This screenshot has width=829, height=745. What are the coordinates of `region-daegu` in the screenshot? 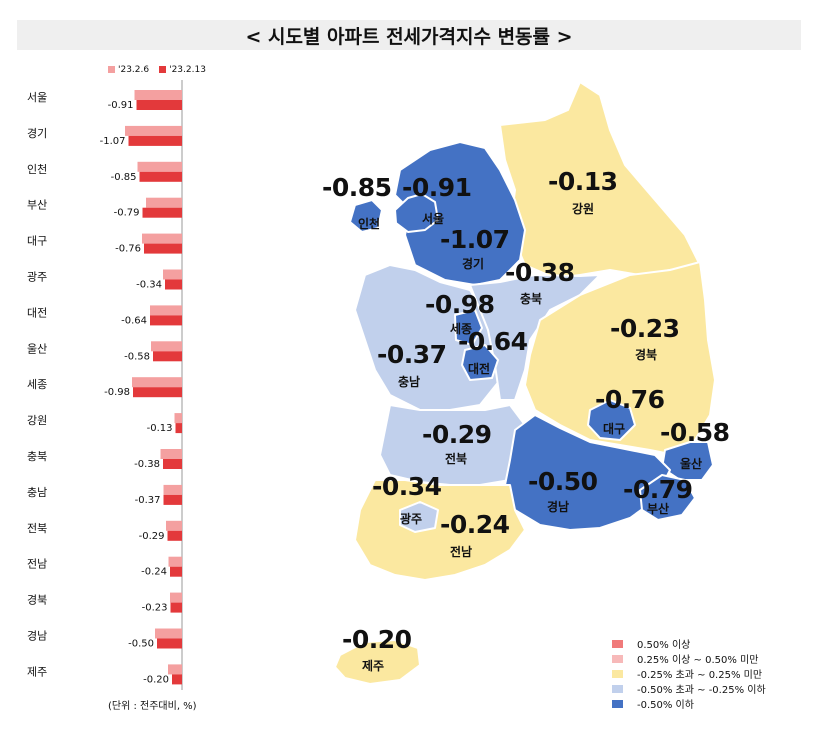 It's located at (611, 420).